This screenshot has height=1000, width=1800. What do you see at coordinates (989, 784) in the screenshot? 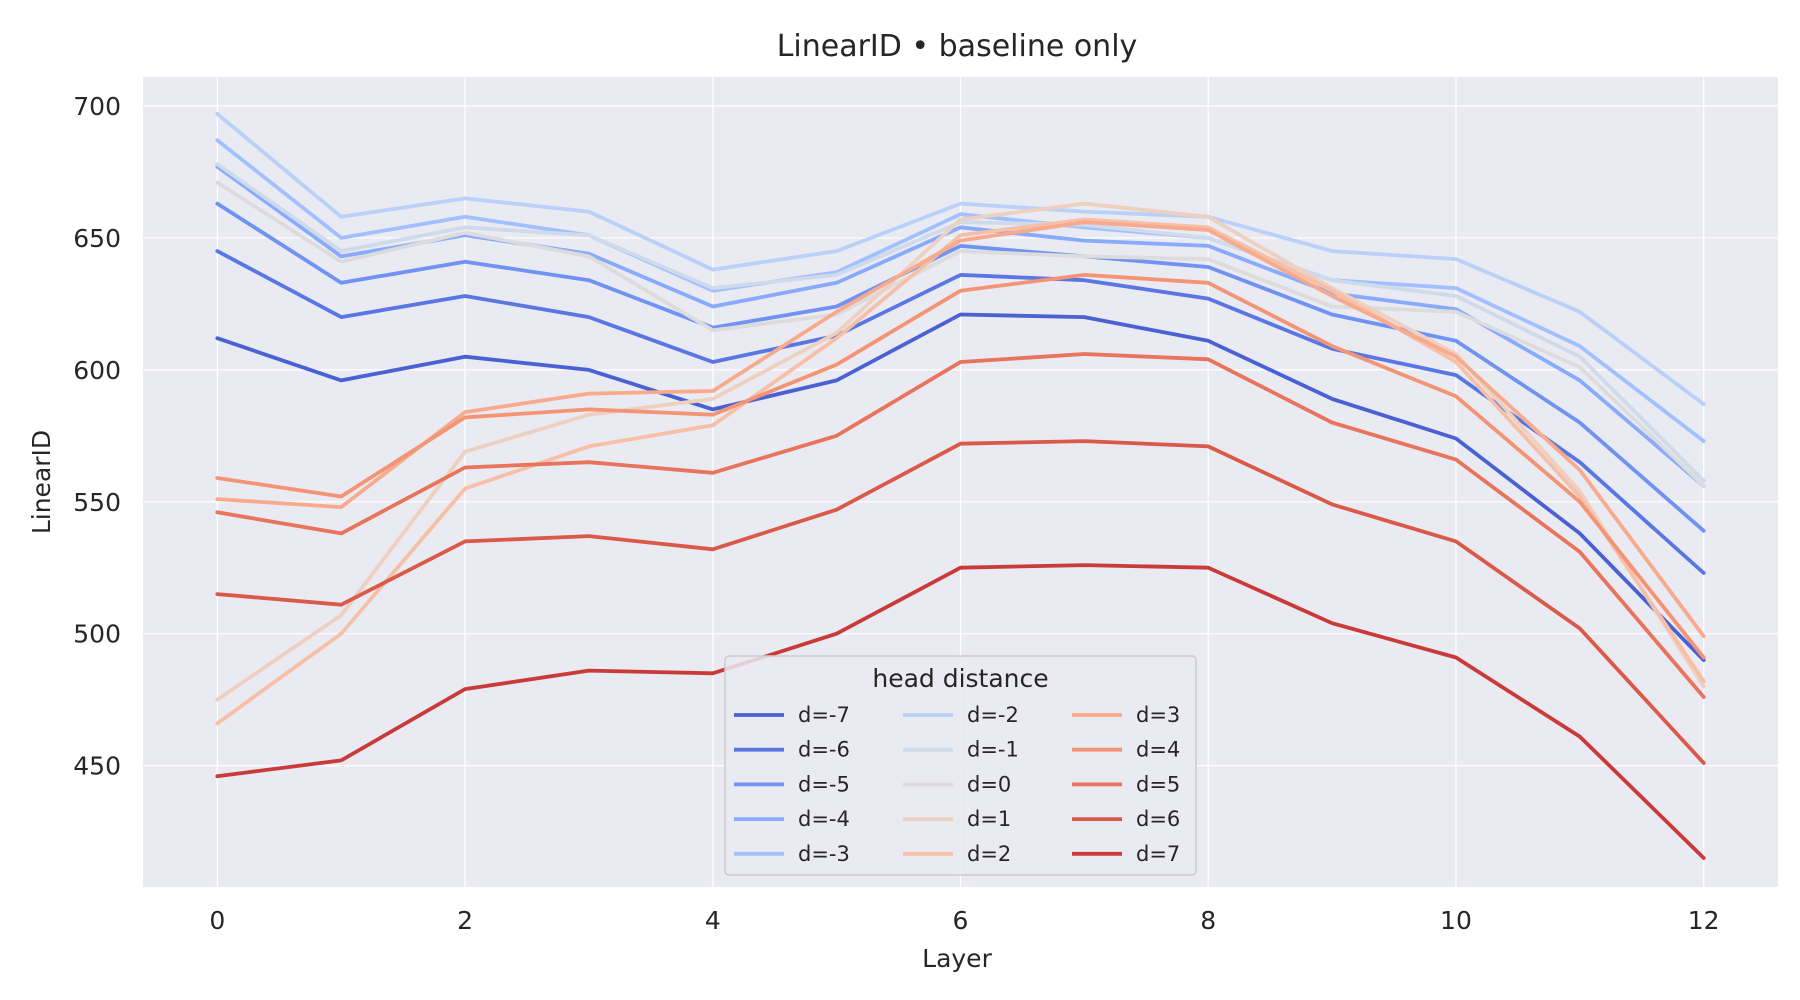
I see `legend-label: d=0` at bounding box center [989, 784].